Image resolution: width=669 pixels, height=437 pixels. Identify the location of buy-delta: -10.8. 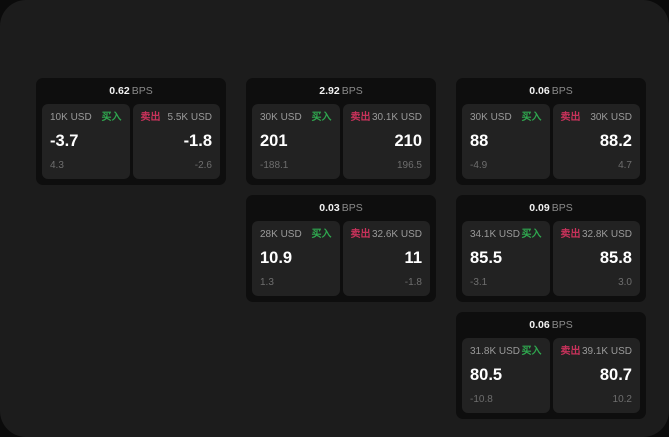
(481, 399).